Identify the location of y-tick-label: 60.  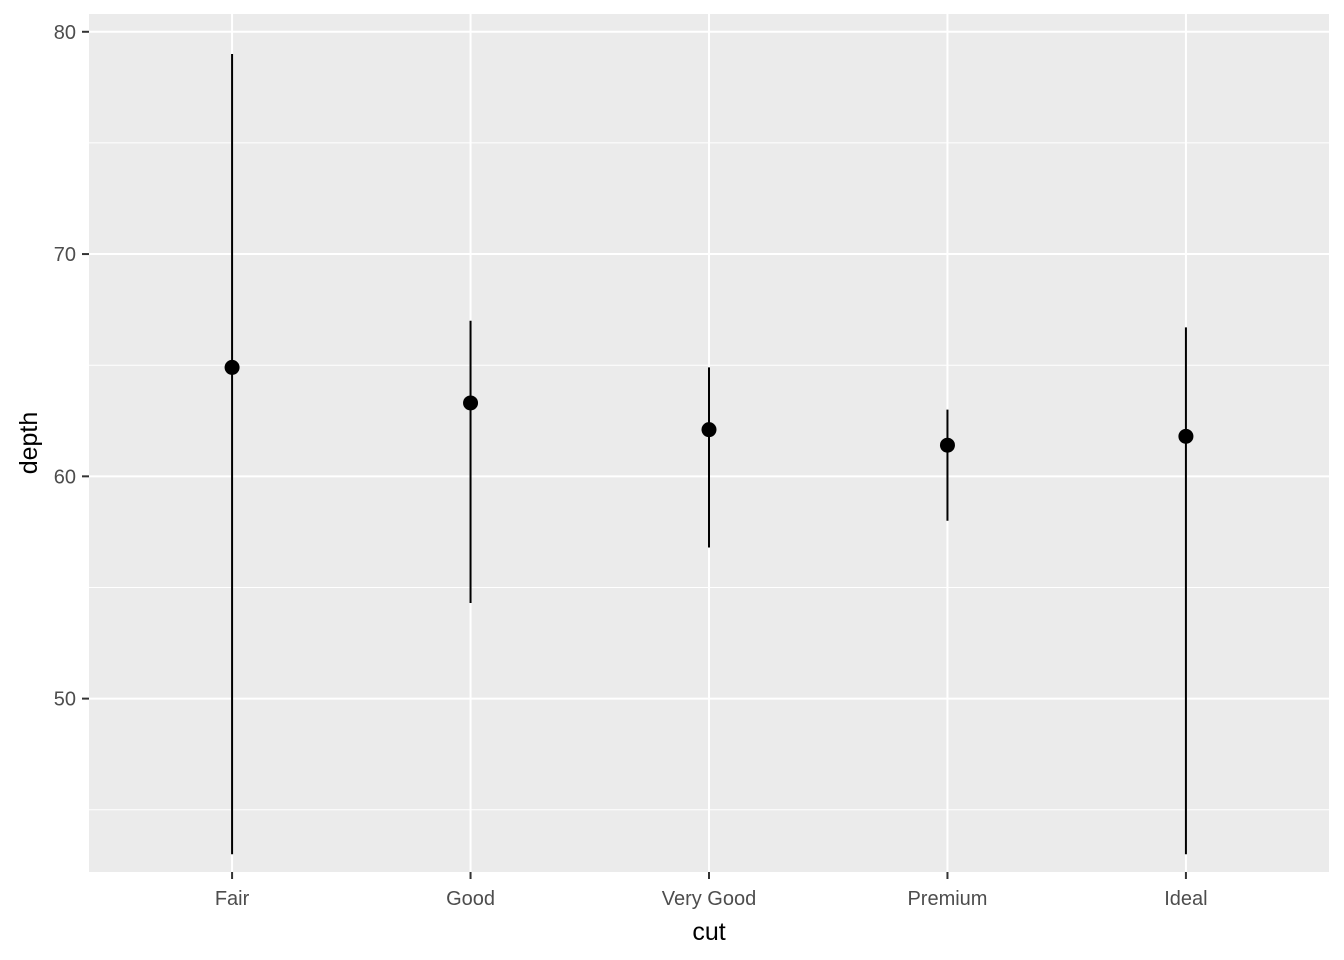
(65, 477).